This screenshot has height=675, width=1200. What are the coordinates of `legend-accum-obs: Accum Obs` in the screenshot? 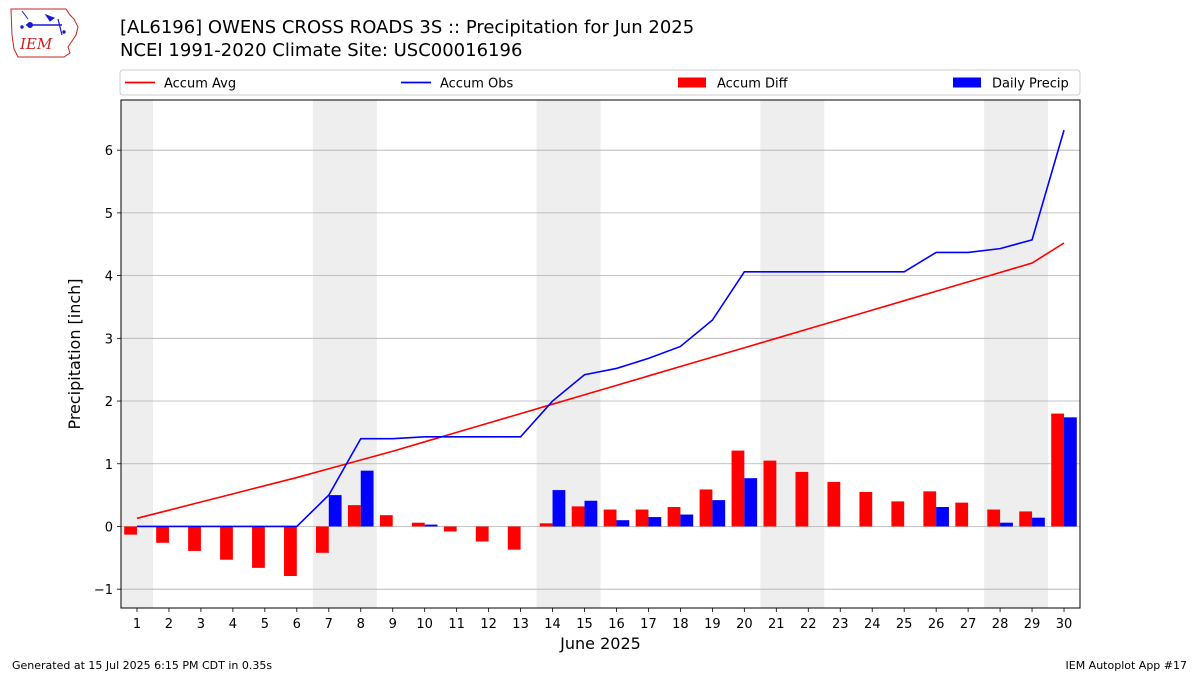 It's located at (476, 84).